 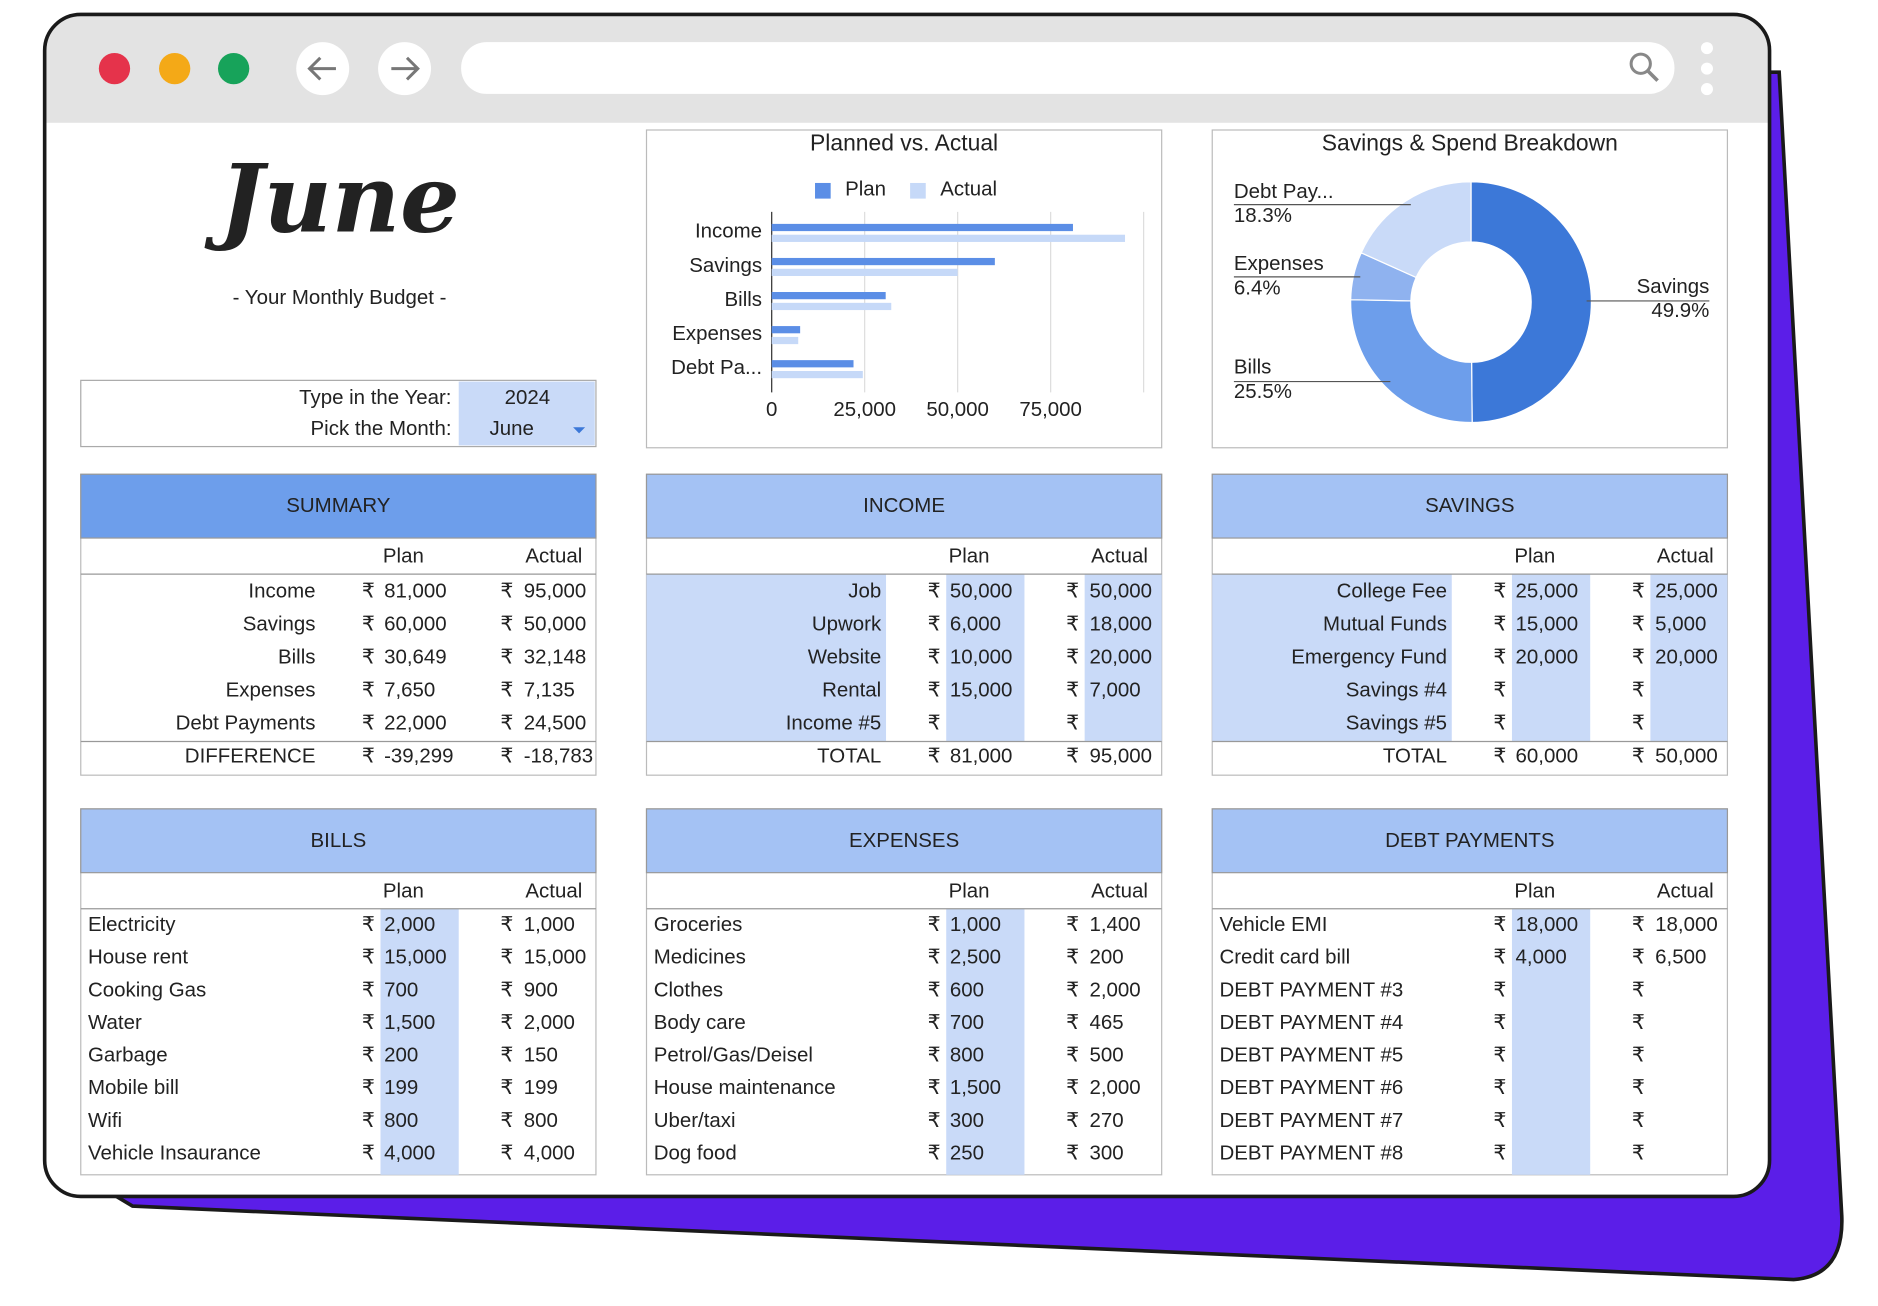 What do you see at coordinates (981, 756) in the screenshot?
I see `amount: 81,000` at bounding box center [981, 756].